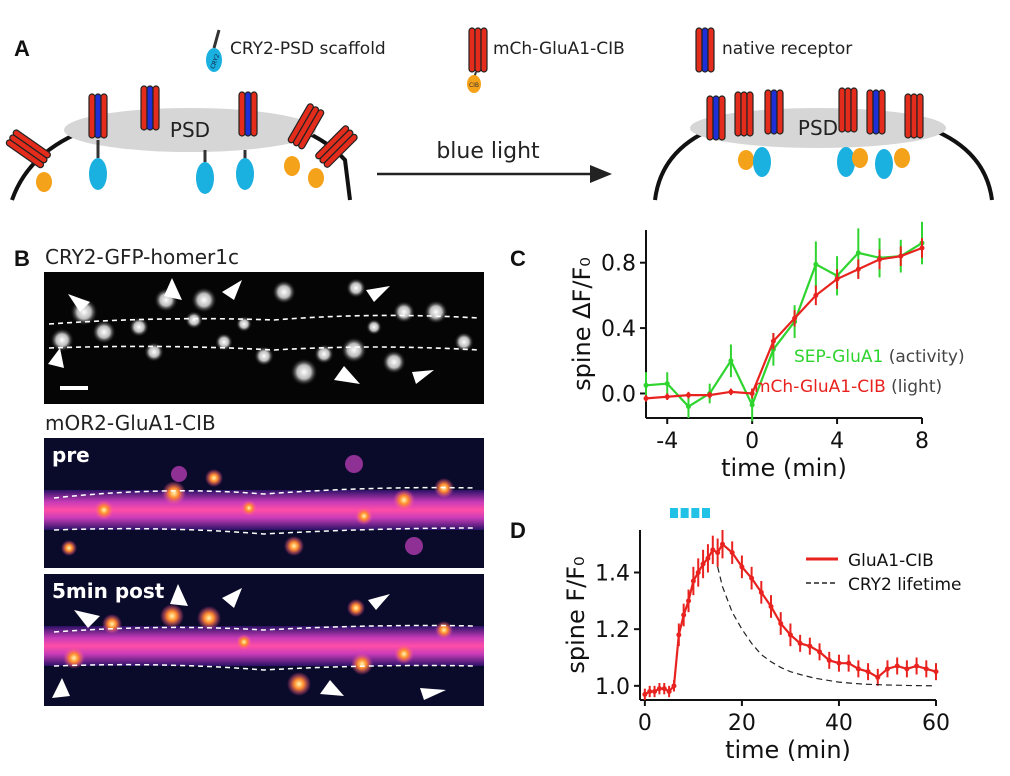  I want to click on image-post: 5min post, so click(264, 640).